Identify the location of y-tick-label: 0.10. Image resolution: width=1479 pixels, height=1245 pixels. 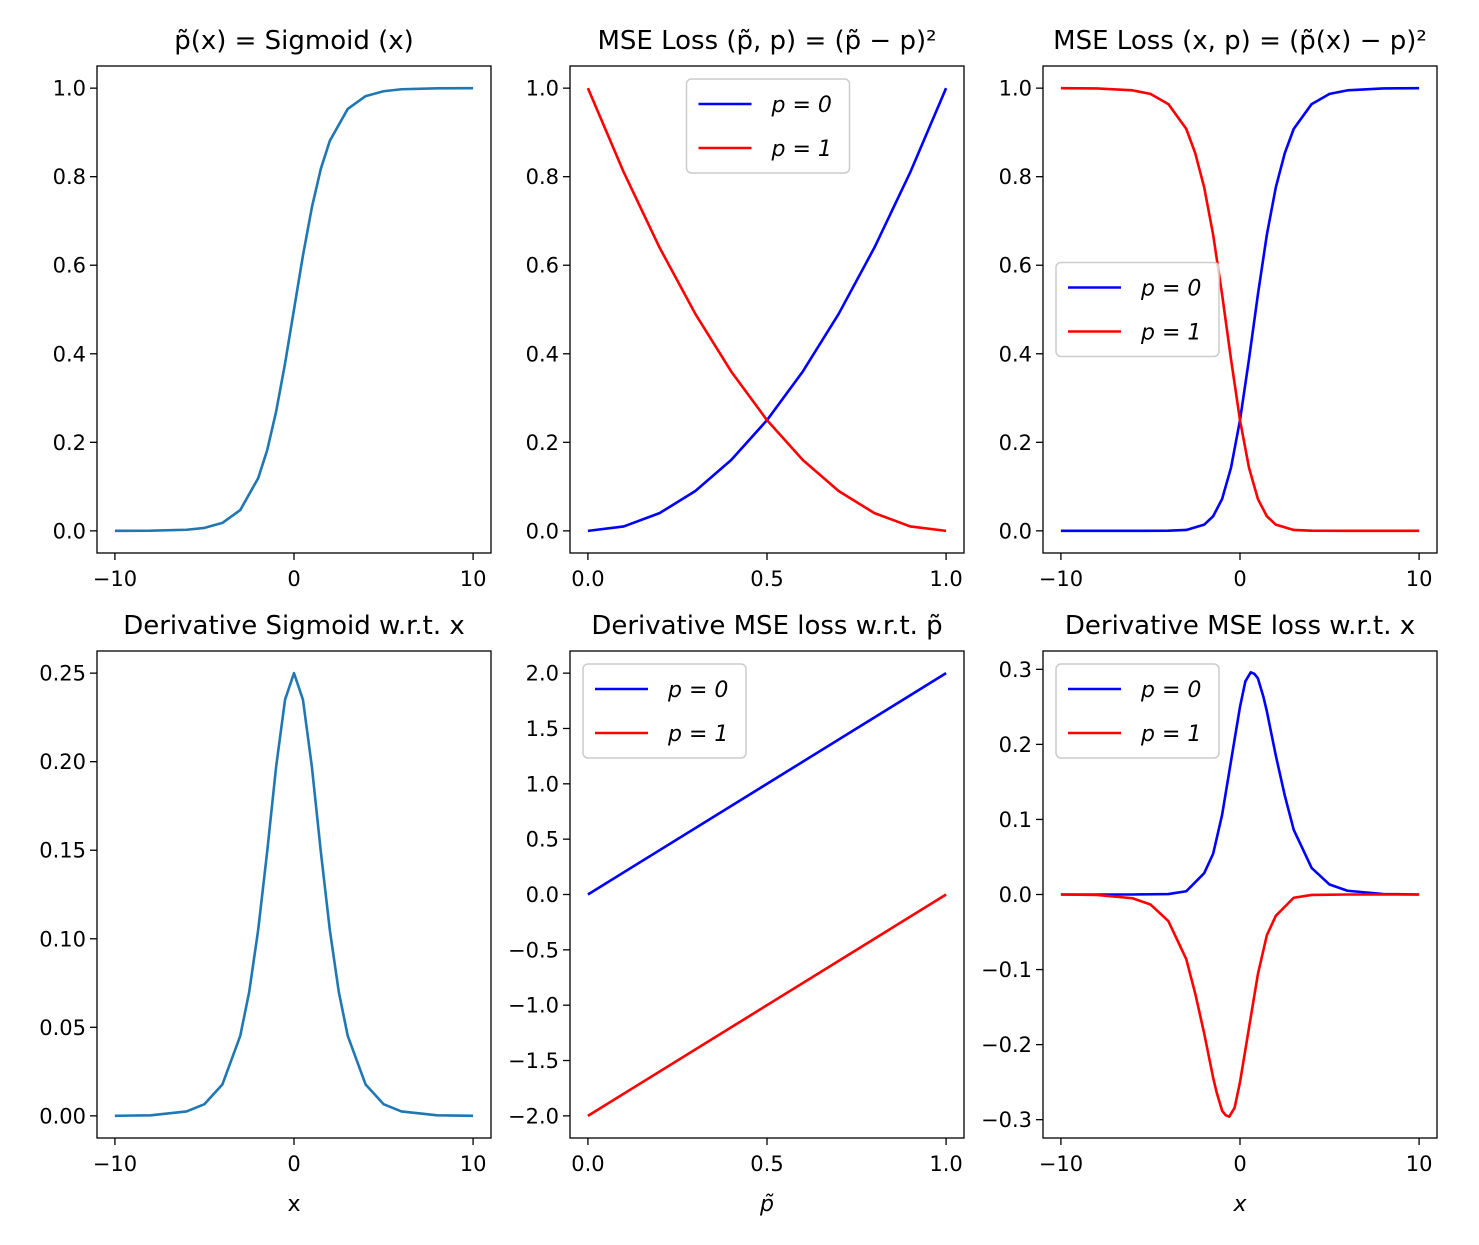
(62, 939).